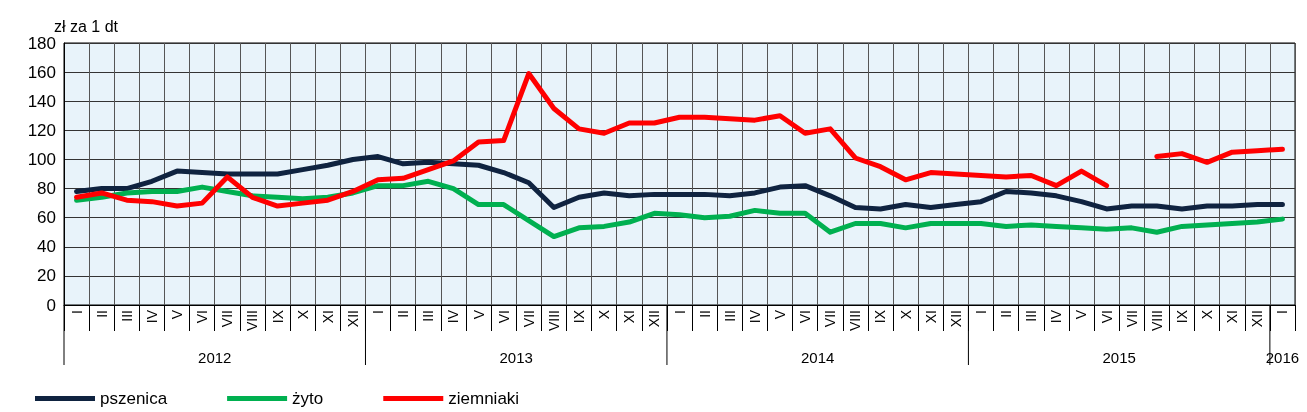 This screenshot has height=412, width=1307. I want to click on legend-label: ziemniaki, so click(484, 398).